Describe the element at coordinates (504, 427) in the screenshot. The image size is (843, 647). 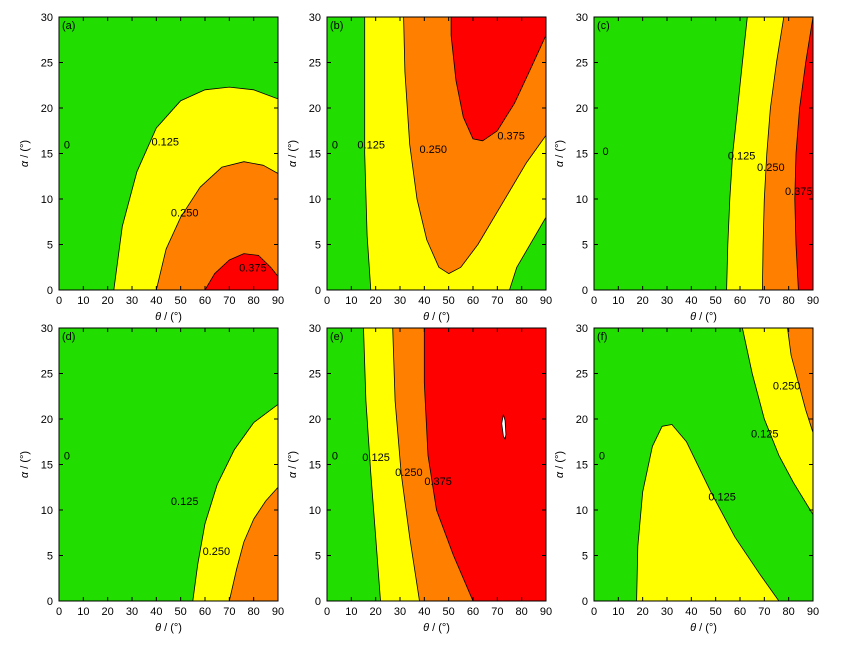
I see `region-hole` at that location.